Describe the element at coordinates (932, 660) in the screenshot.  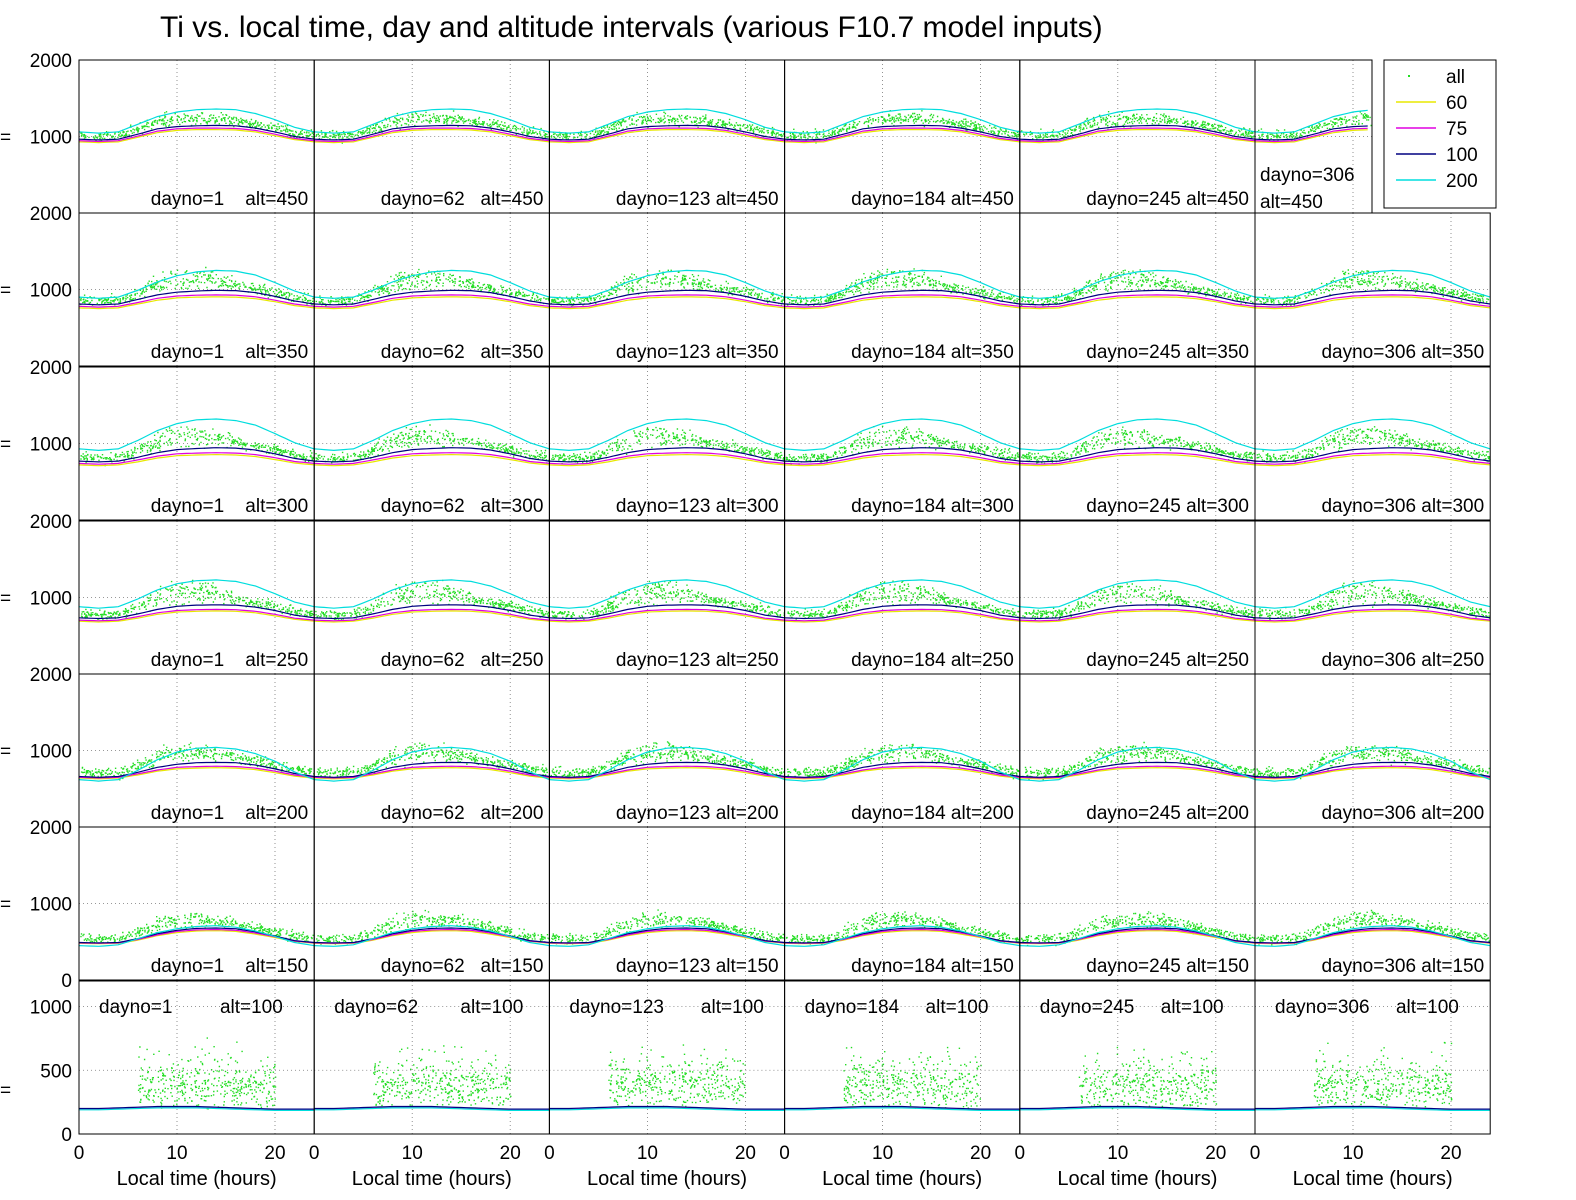
I see `panel-day184-alt250-label: dayno=184 alt=250` at that location.